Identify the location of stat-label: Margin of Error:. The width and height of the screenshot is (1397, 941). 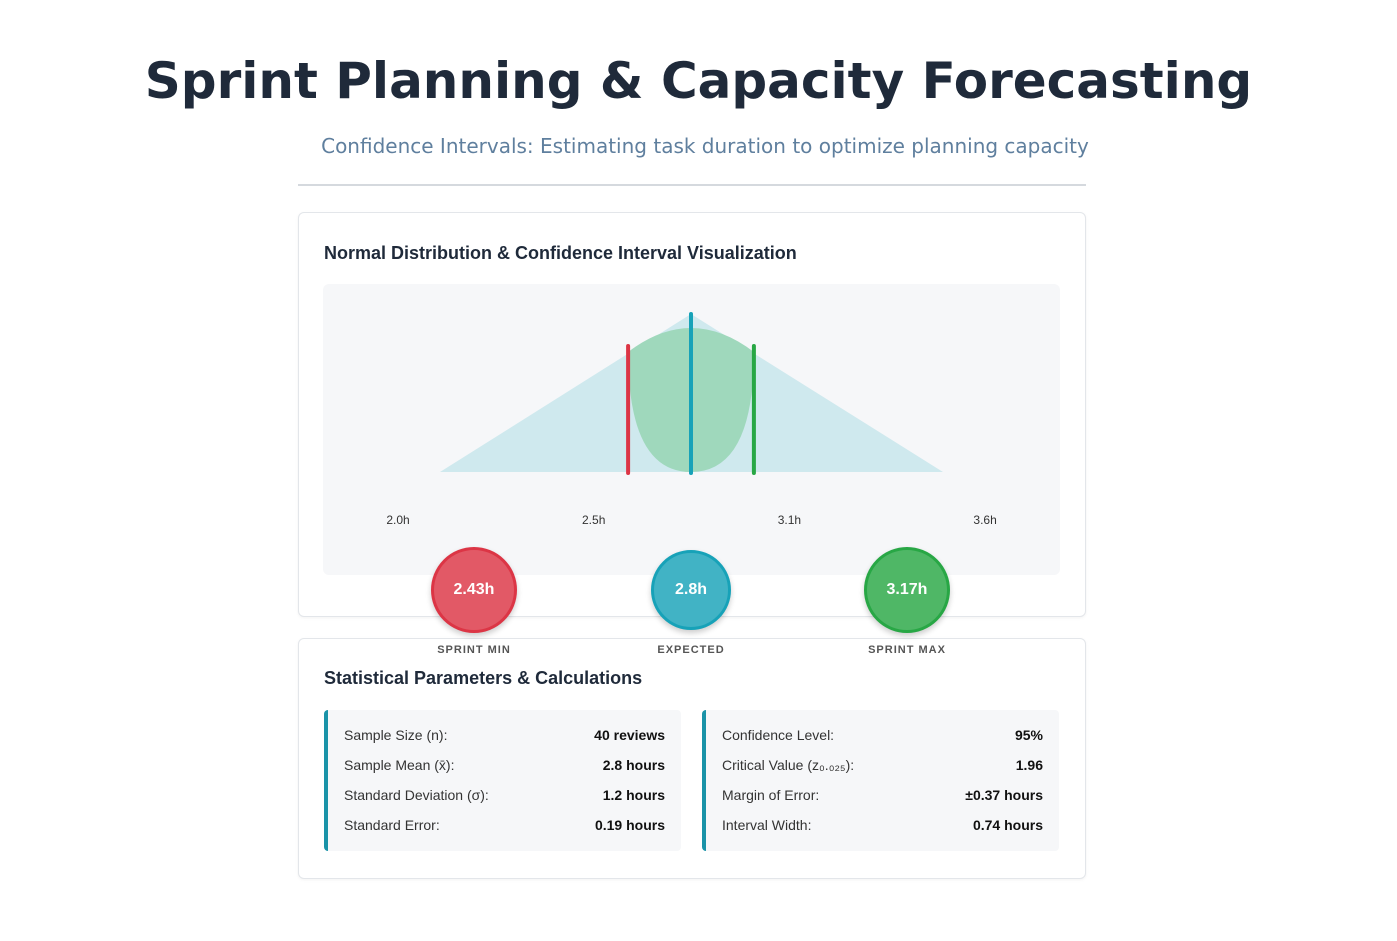
(771, 795).